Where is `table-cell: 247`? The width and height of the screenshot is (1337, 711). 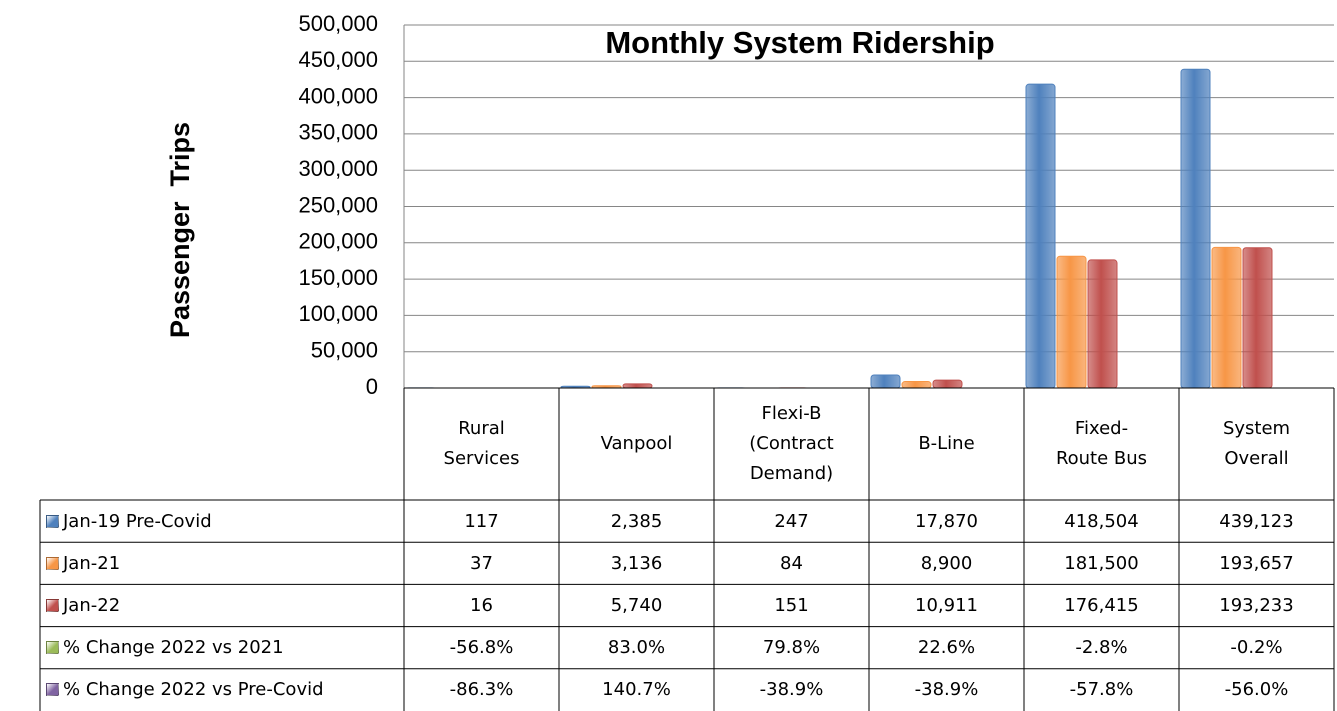
table-cell: 247 is located at coordinates (791, 521).